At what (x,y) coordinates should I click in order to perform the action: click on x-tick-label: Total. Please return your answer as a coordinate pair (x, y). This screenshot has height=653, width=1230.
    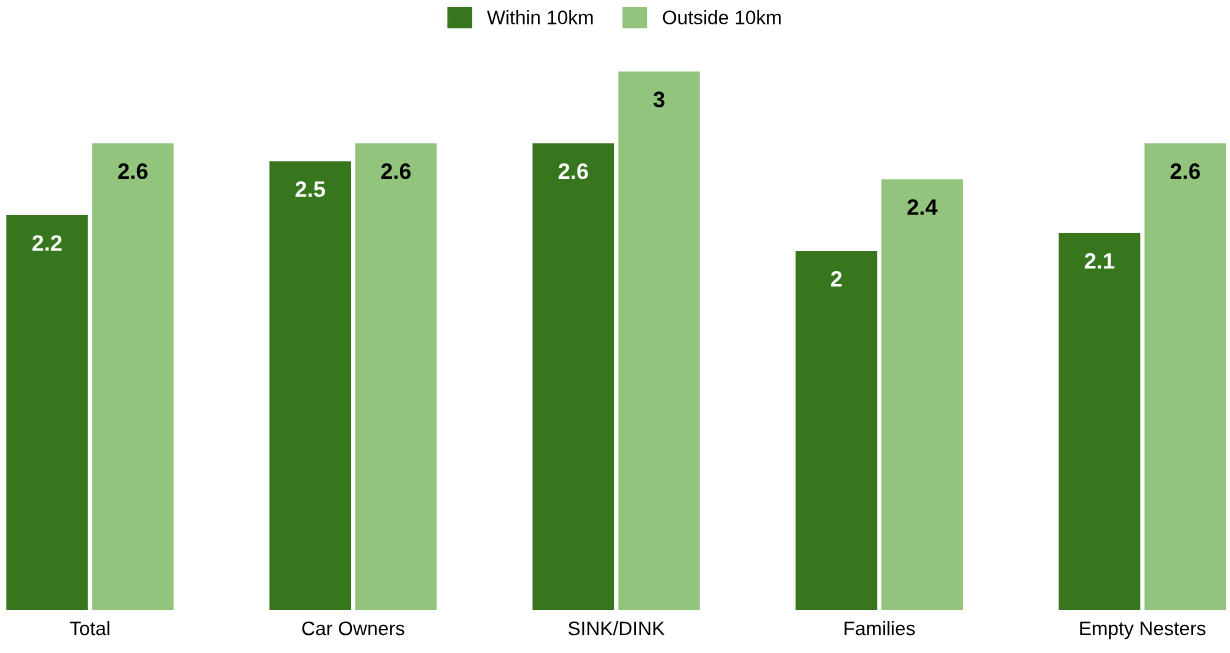
    Looking at the image, I should click on (89, 628).